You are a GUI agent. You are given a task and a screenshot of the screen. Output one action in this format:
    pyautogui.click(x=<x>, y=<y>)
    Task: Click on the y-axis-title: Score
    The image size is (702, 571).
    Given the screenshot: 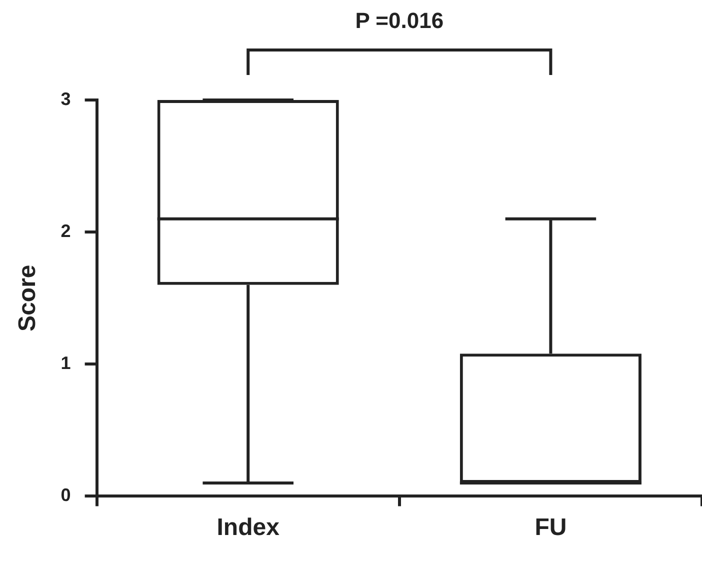 What is the action you would take?
    pyautogui.click(x=28, y=298)
    